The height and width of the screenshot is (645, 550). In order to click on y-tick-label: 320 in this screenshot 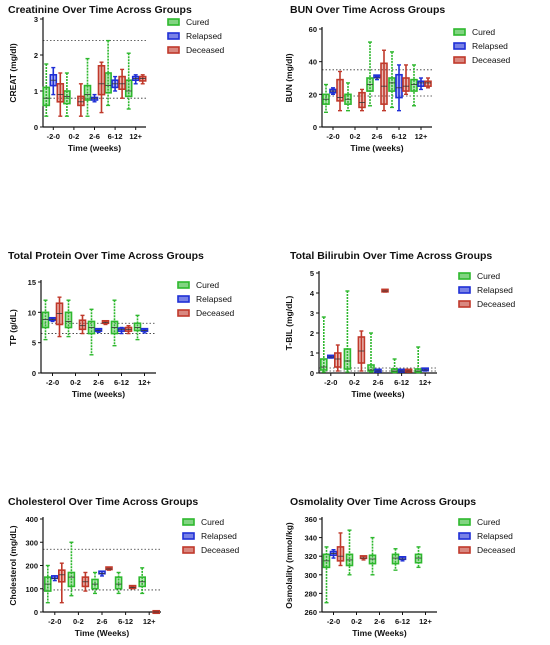, I will do `click(310, 556)`.